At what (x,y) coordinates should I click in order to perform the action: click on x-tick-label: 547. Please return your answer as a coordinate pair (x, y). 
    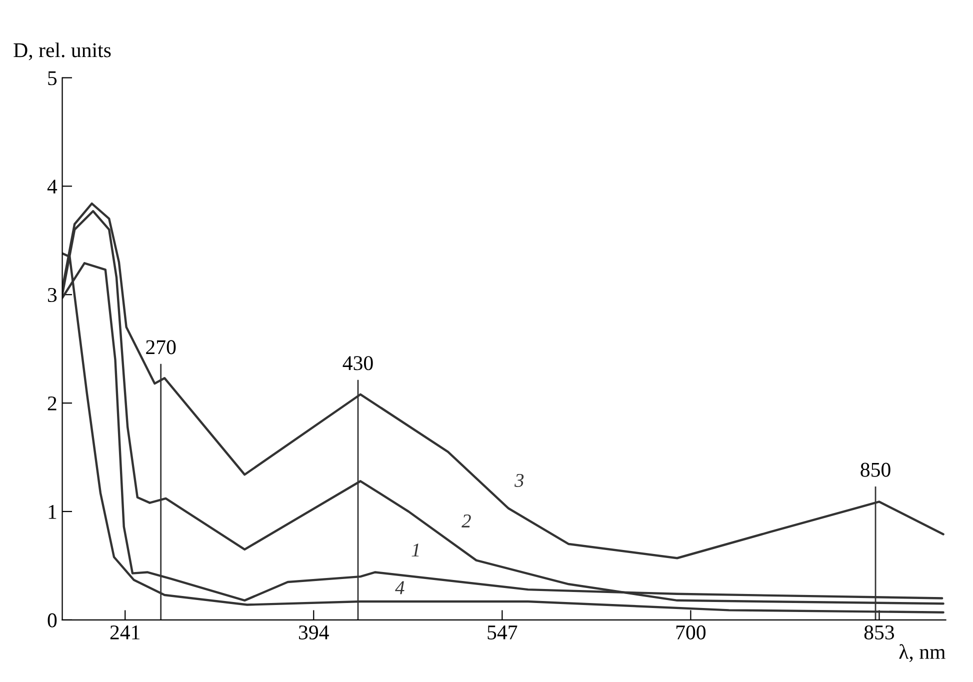
    Looking at the image, I should click on (503, 633).